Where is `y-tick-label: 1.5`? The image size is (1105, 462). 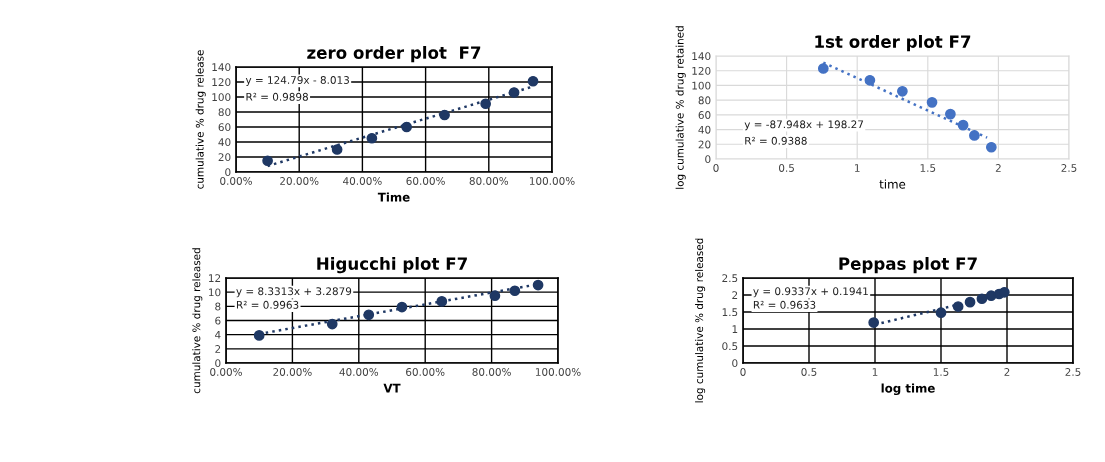
y-tick-label: 1.5 is located at coordinates (730, 312).